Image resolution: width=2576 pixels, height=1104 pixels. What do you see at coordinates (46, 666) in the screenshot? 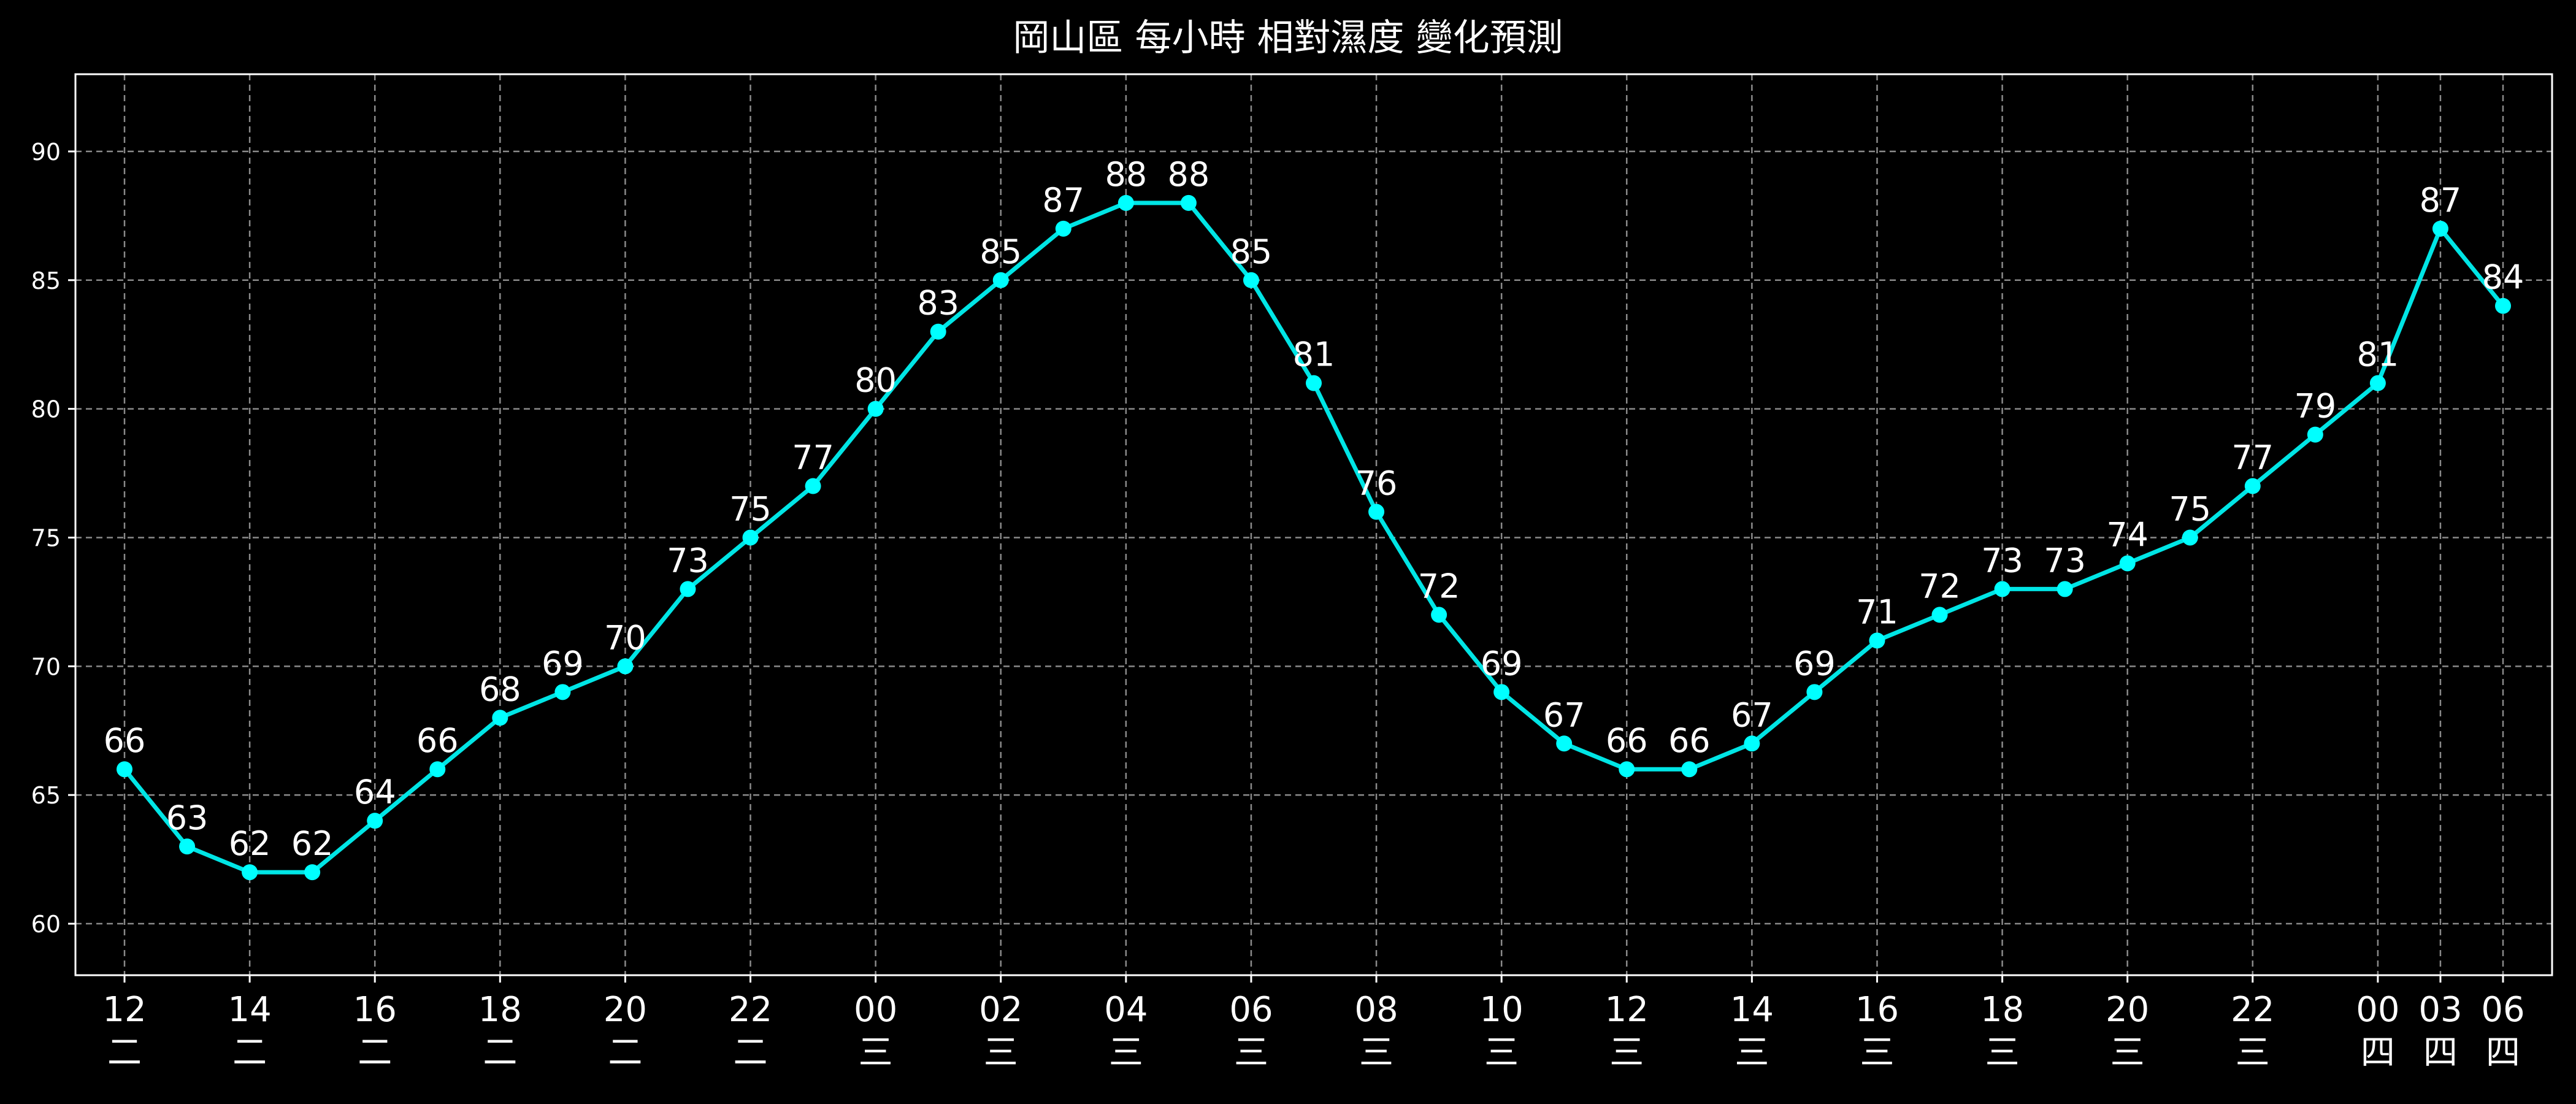
I see `y-tick-label: 70` at bounding box center [46, 666].